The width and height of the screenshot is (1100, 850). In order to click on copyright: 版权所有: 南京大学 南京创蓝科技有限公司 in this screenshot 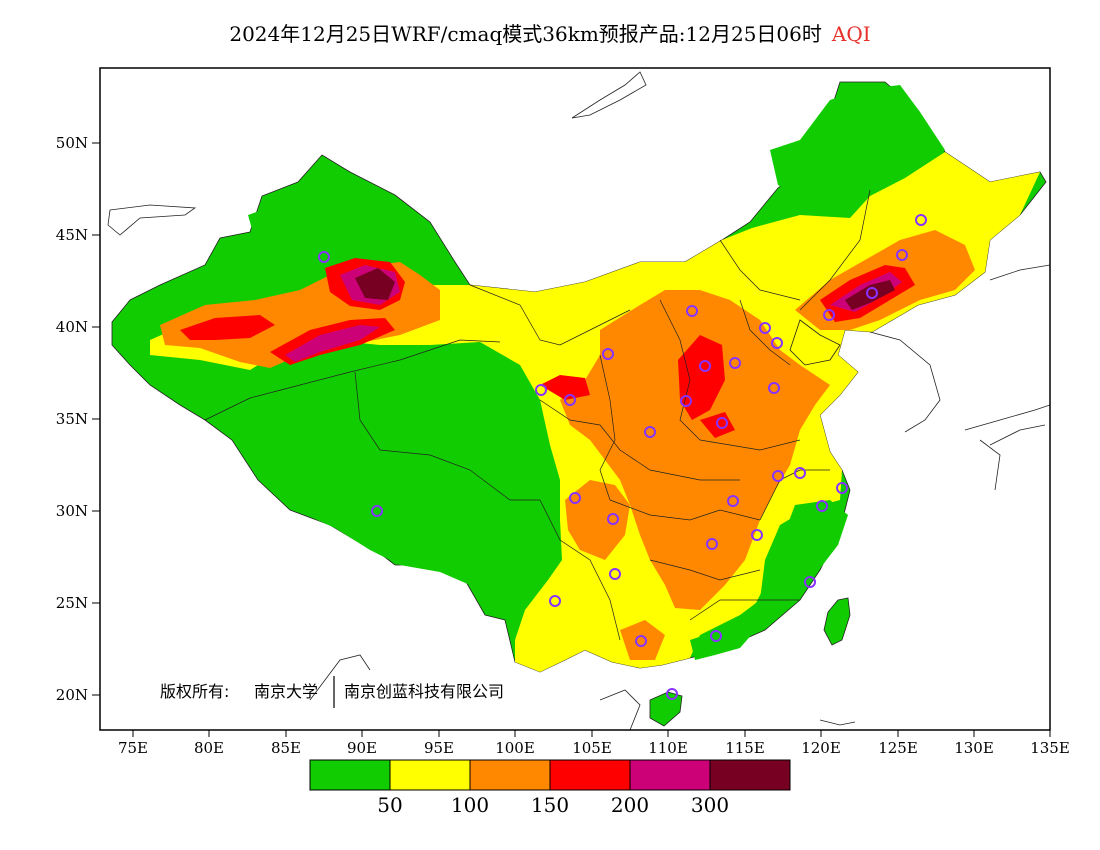, I will do `click(332, 692)`.